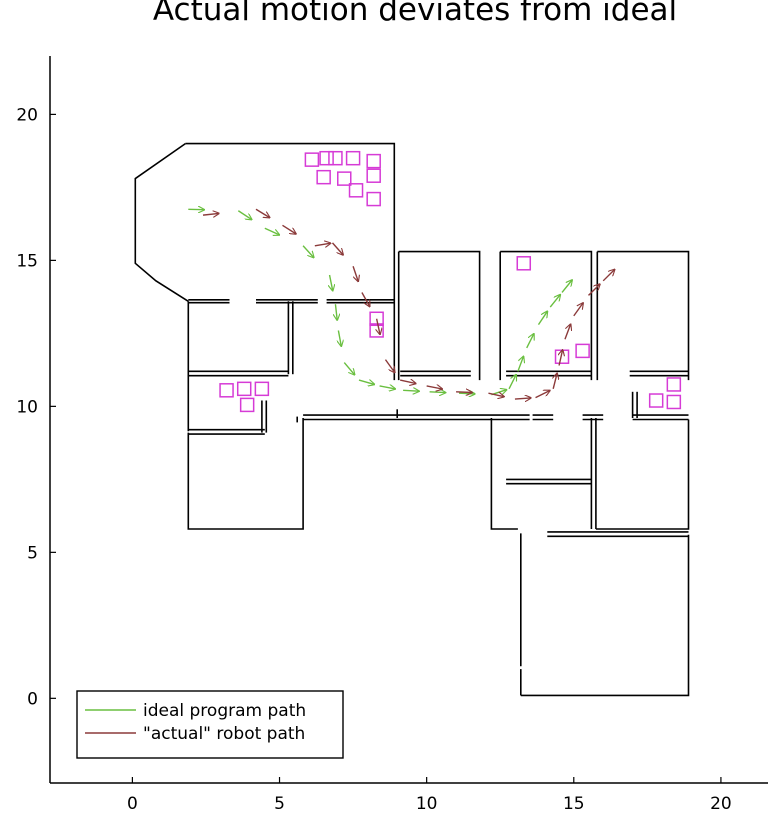 This screenshot has width=770, height=831. I want to click on legend-label-actual: "actual" robot path, so click(224, 734).